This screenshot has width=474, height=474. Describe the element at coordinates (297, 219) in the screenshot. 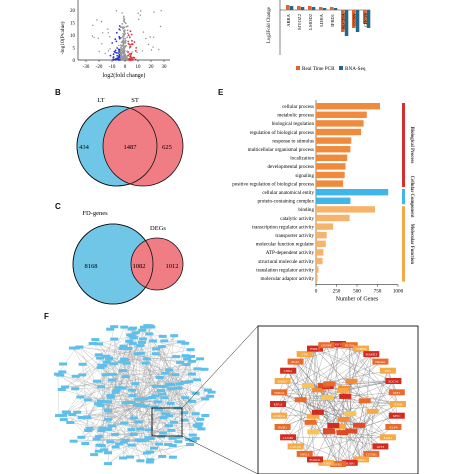

I see `go-category-label: catalytic activity` at that location.